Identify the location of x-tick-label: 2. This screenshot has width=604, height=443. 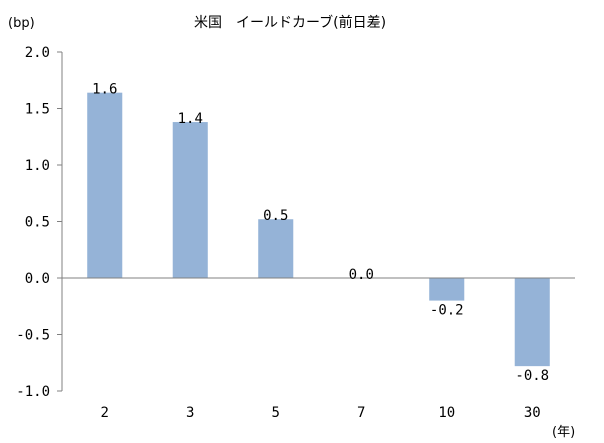
(105, 413).